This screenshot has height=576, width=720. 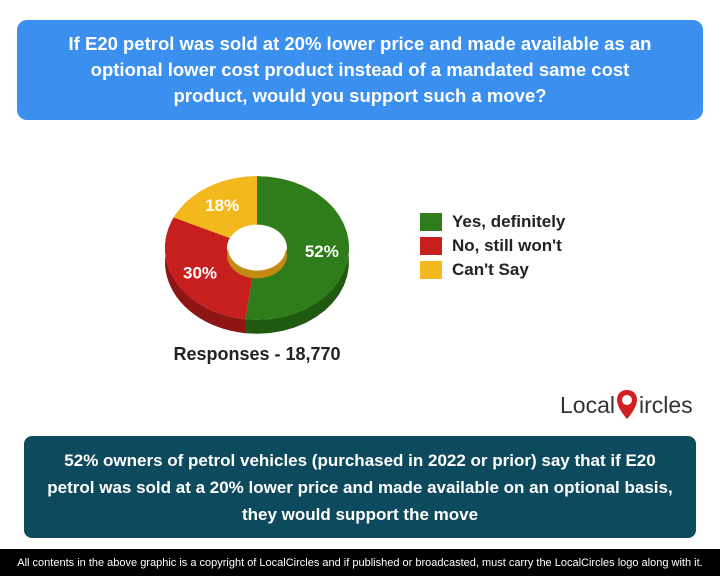 I want to click on logo-text-ircles: ircles, so click(x=665, y=404).